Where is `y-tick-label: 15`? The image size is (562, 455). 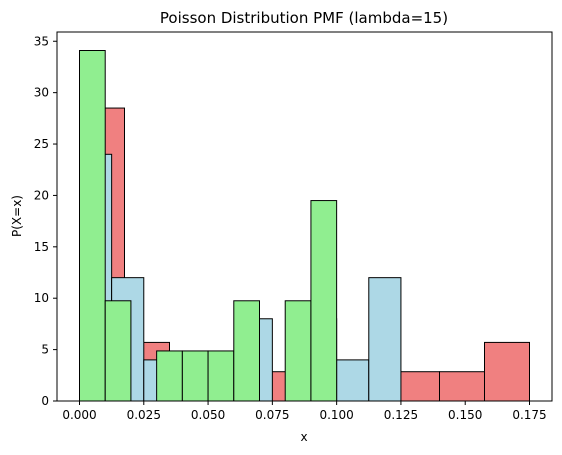 y-tick-label: 15 is located at coordinates (41, 247).